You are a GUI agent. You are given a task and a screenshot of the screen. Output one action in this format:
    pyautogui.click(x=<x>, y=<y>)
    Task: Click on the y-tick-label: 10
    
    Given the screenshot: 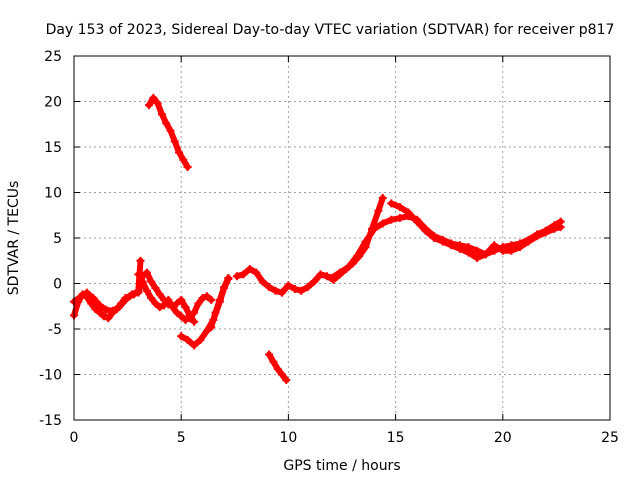 What is the action you would take?
    pyautogui.click(x=53, y=194)
    